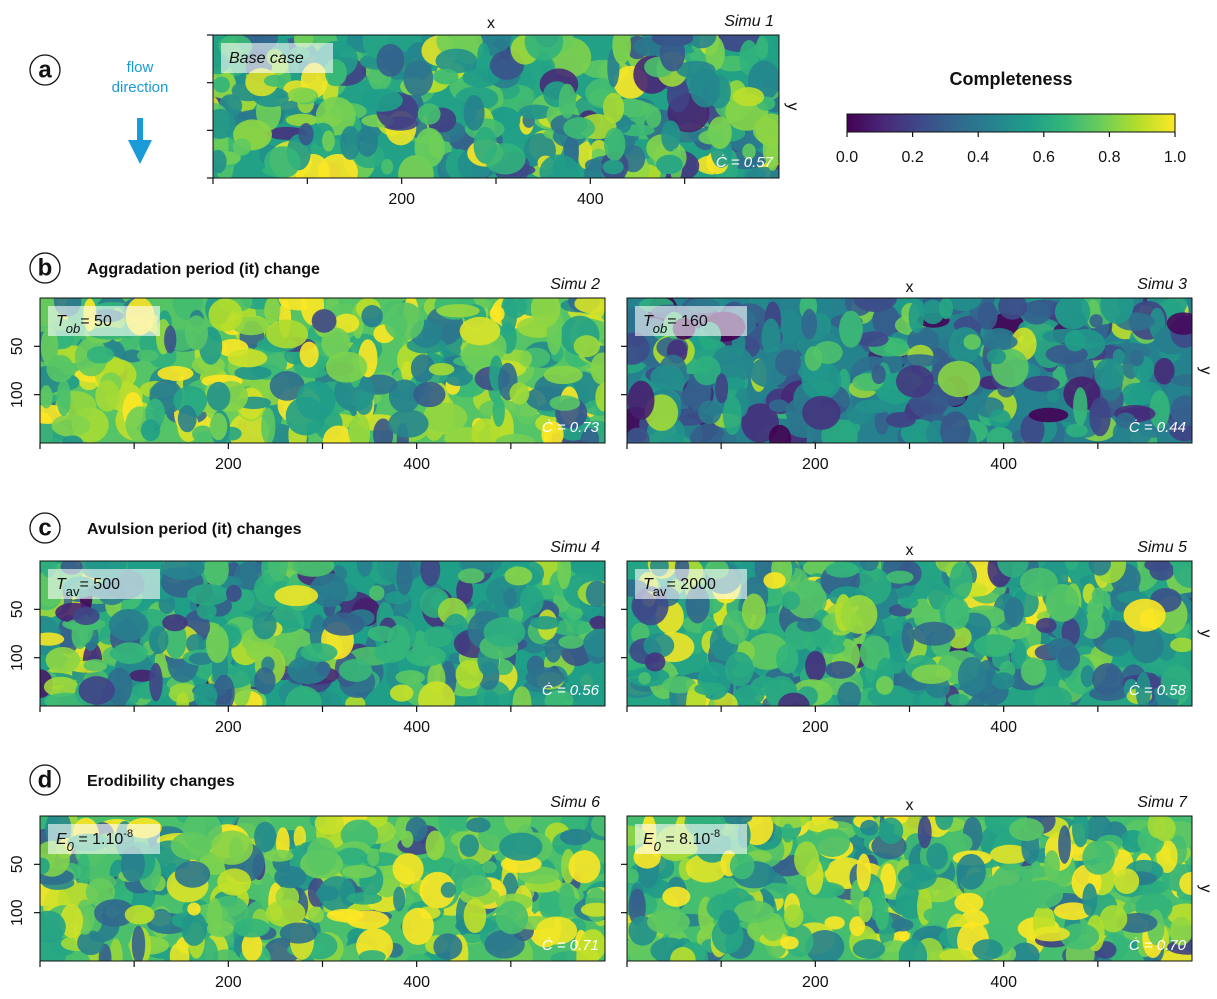 This screenshot has height=999, width=1217. Describe the element at coordinates (140, 87) in the screenshot. I see `flow-label: direction` at that location.